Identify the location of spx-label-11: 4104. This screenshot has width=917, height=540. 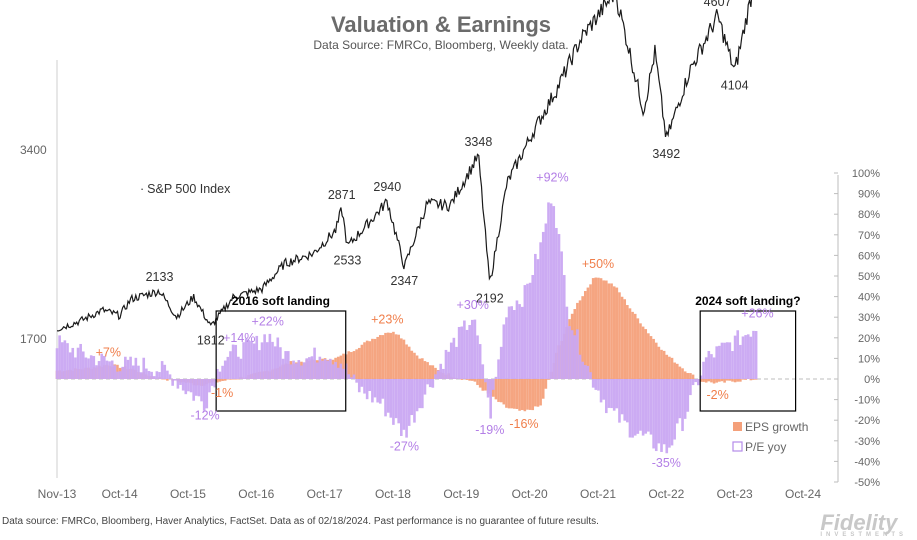
(735, 86).